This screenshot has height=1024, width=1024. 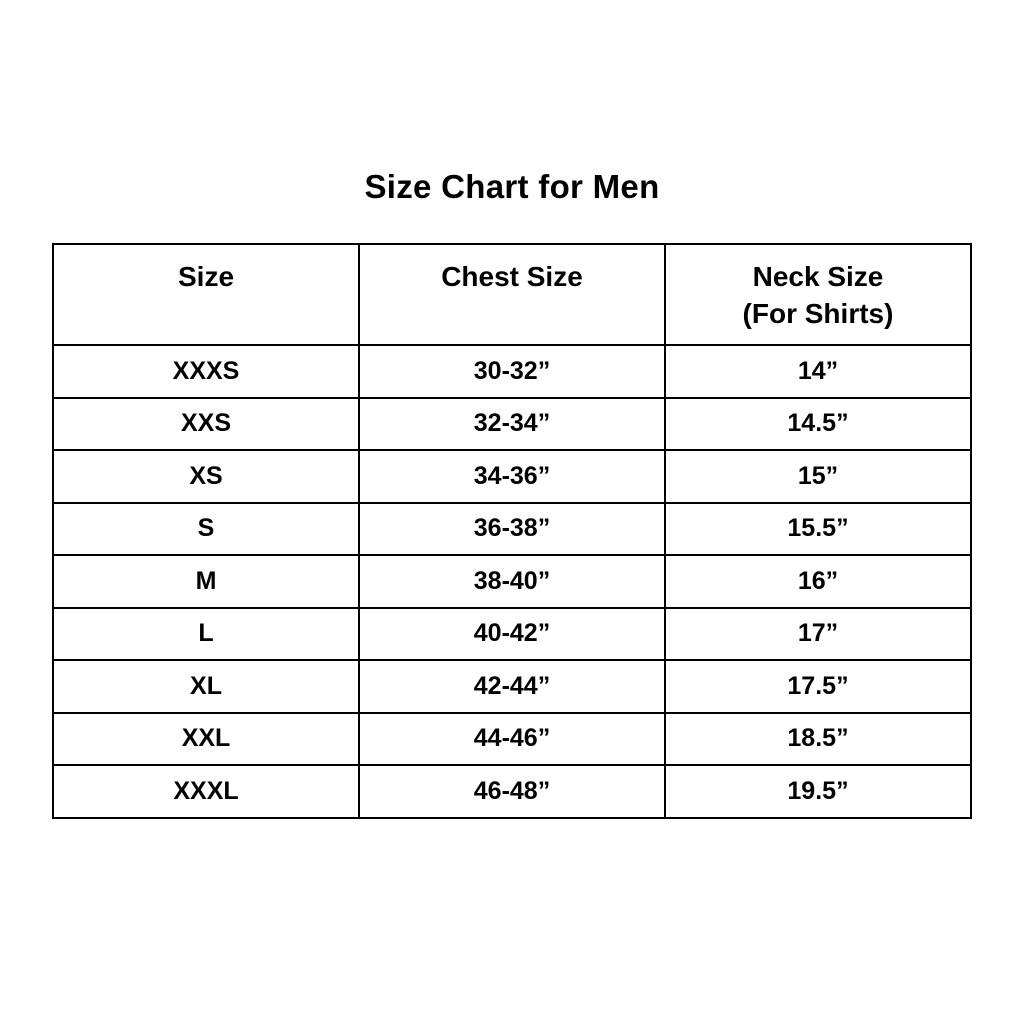 I want to click on chest-size-cell: 40-42”, so click(x=512, y=633).